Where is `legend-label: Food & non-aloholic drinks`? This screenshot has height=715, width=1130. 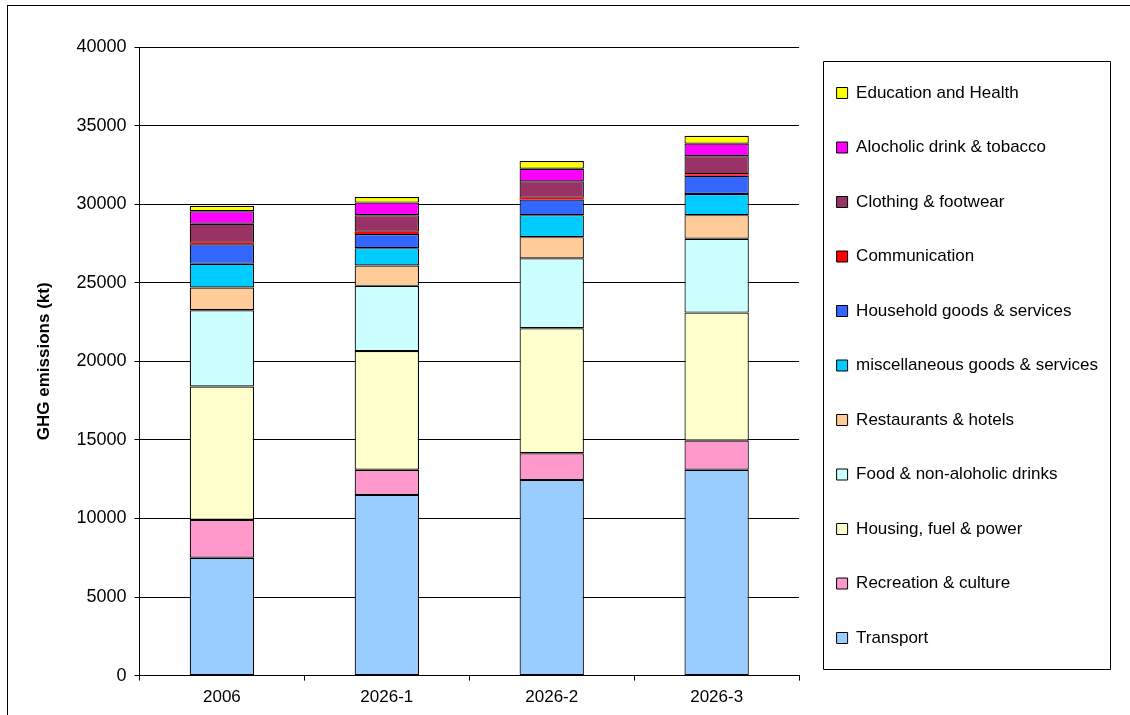 legend-label: Food & non-aloholic drinks is located at coordinates (957, 474).